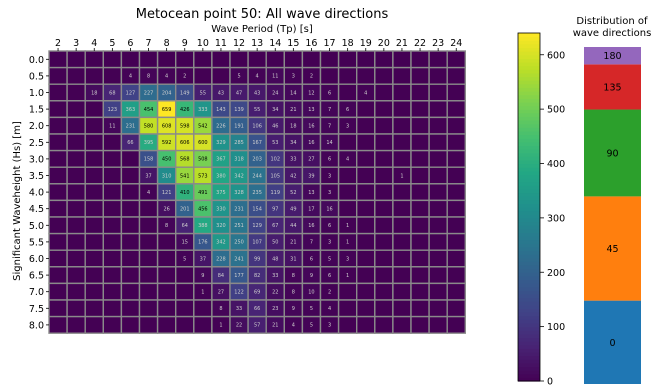 The width and height of the screenshot is (672, 387). What do you see at coordinates (203, 127) in the screenshot?
I see `heatmap-cell-label: 542` at bounding box center [203, 127].